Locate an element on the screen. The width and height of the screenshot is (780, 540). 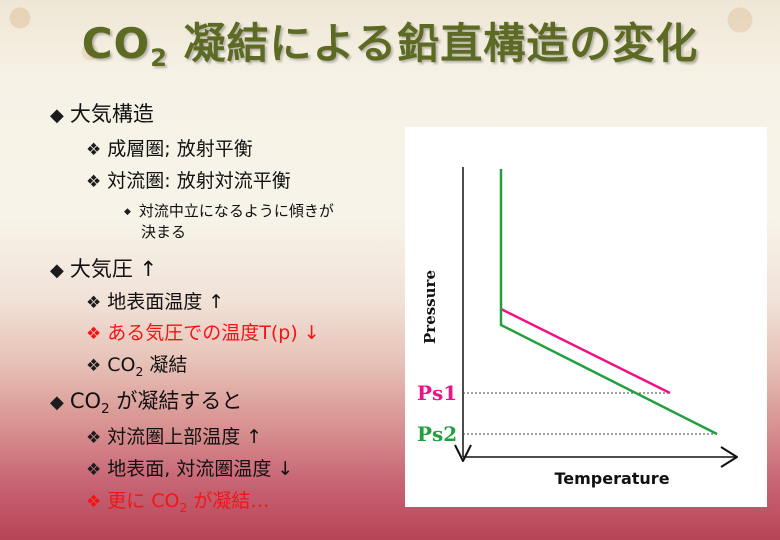
bullet-lapse-rate-cont: 決まる is located at coordinates (163, 231).